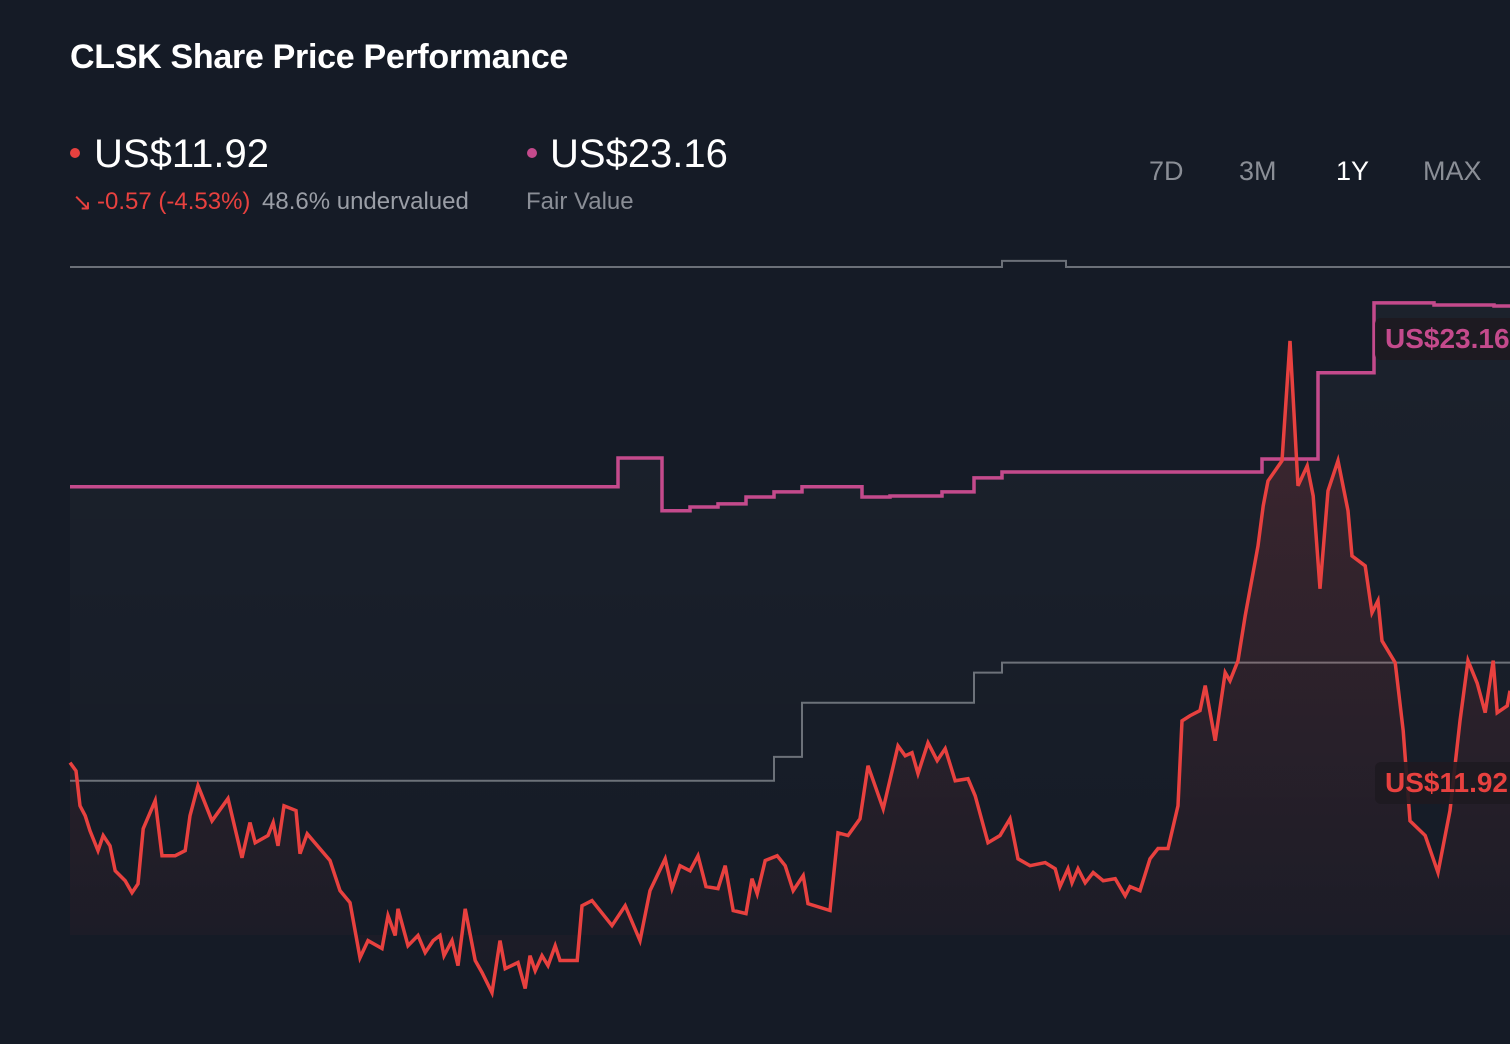  Describe the element at coordinates (532, 153) in the screenshot. I see `fair-value-legend-dot` at that location.